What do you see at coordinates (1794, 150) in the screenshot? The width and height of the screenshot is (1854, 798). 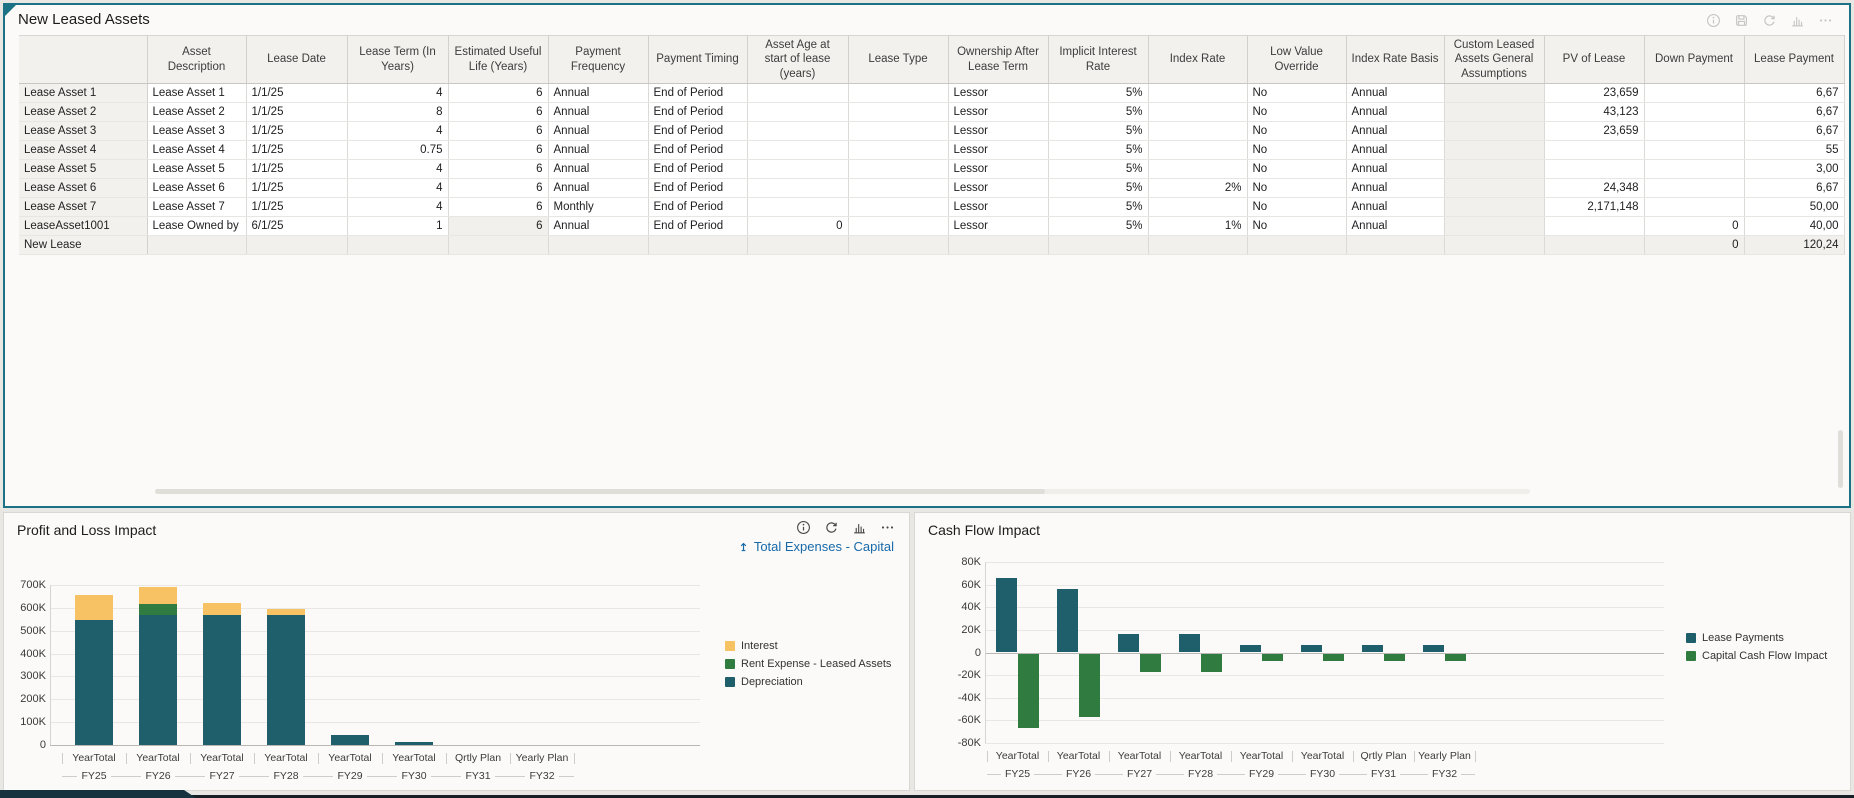 I see `grid-cell: 55` at bounding box center [1794, 150].